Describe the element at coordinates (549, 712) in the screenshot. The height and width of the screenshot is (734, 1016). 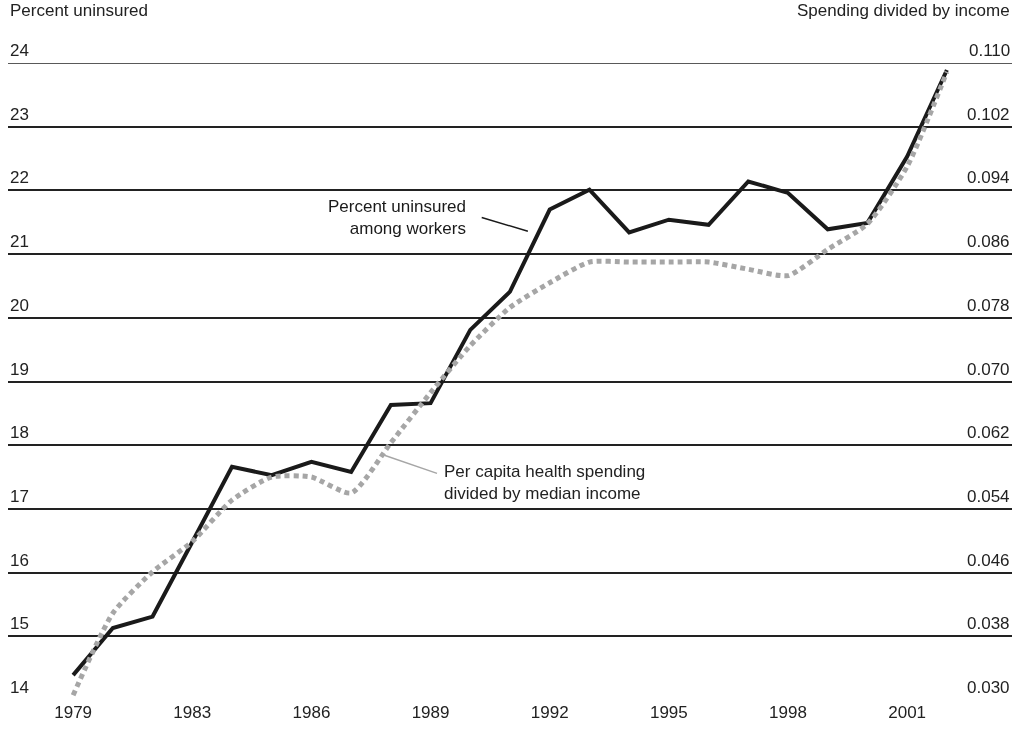
I see `x-tick-label: 1992` at that location.